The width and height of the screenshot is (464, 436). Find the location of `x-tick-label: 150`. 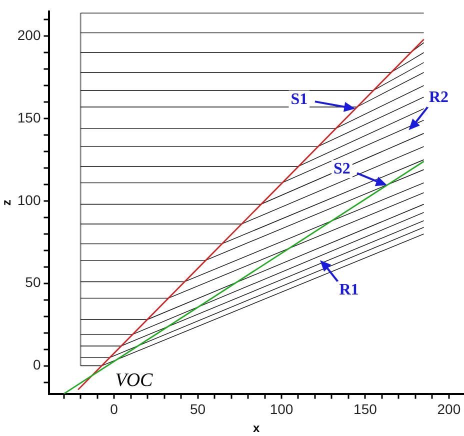

x-tick-label: 150 is located at coordinates (366, 409).